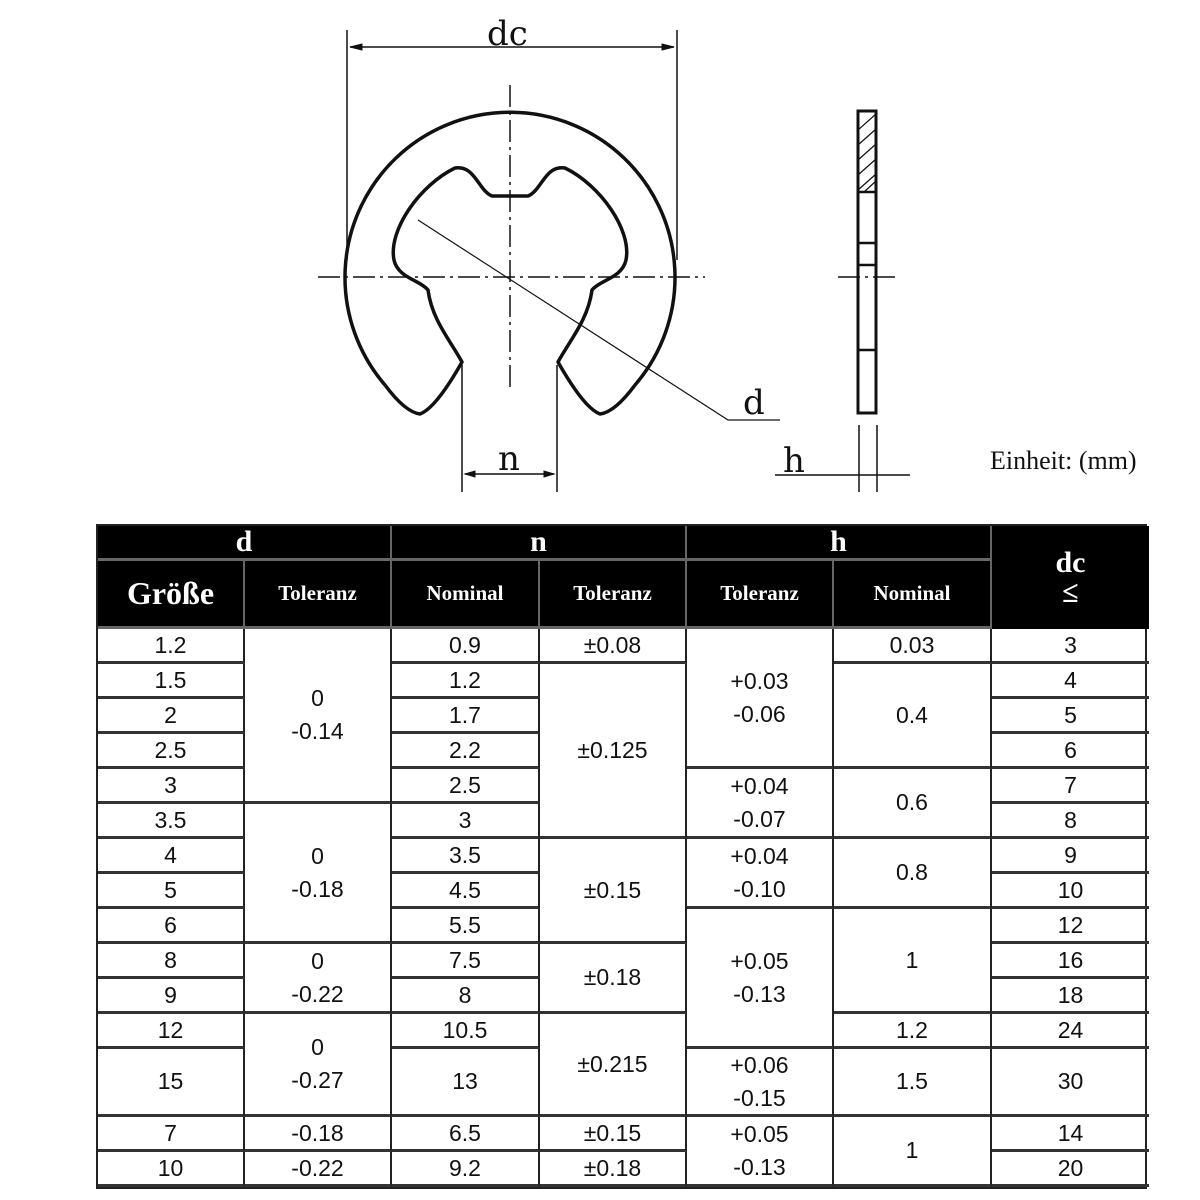 The height and width of the screenshot is (1200, 1200). Describe the element at coordinates (760, 595) in the screenshot. I see `header-h-tolerance: Toleranz` at that location.